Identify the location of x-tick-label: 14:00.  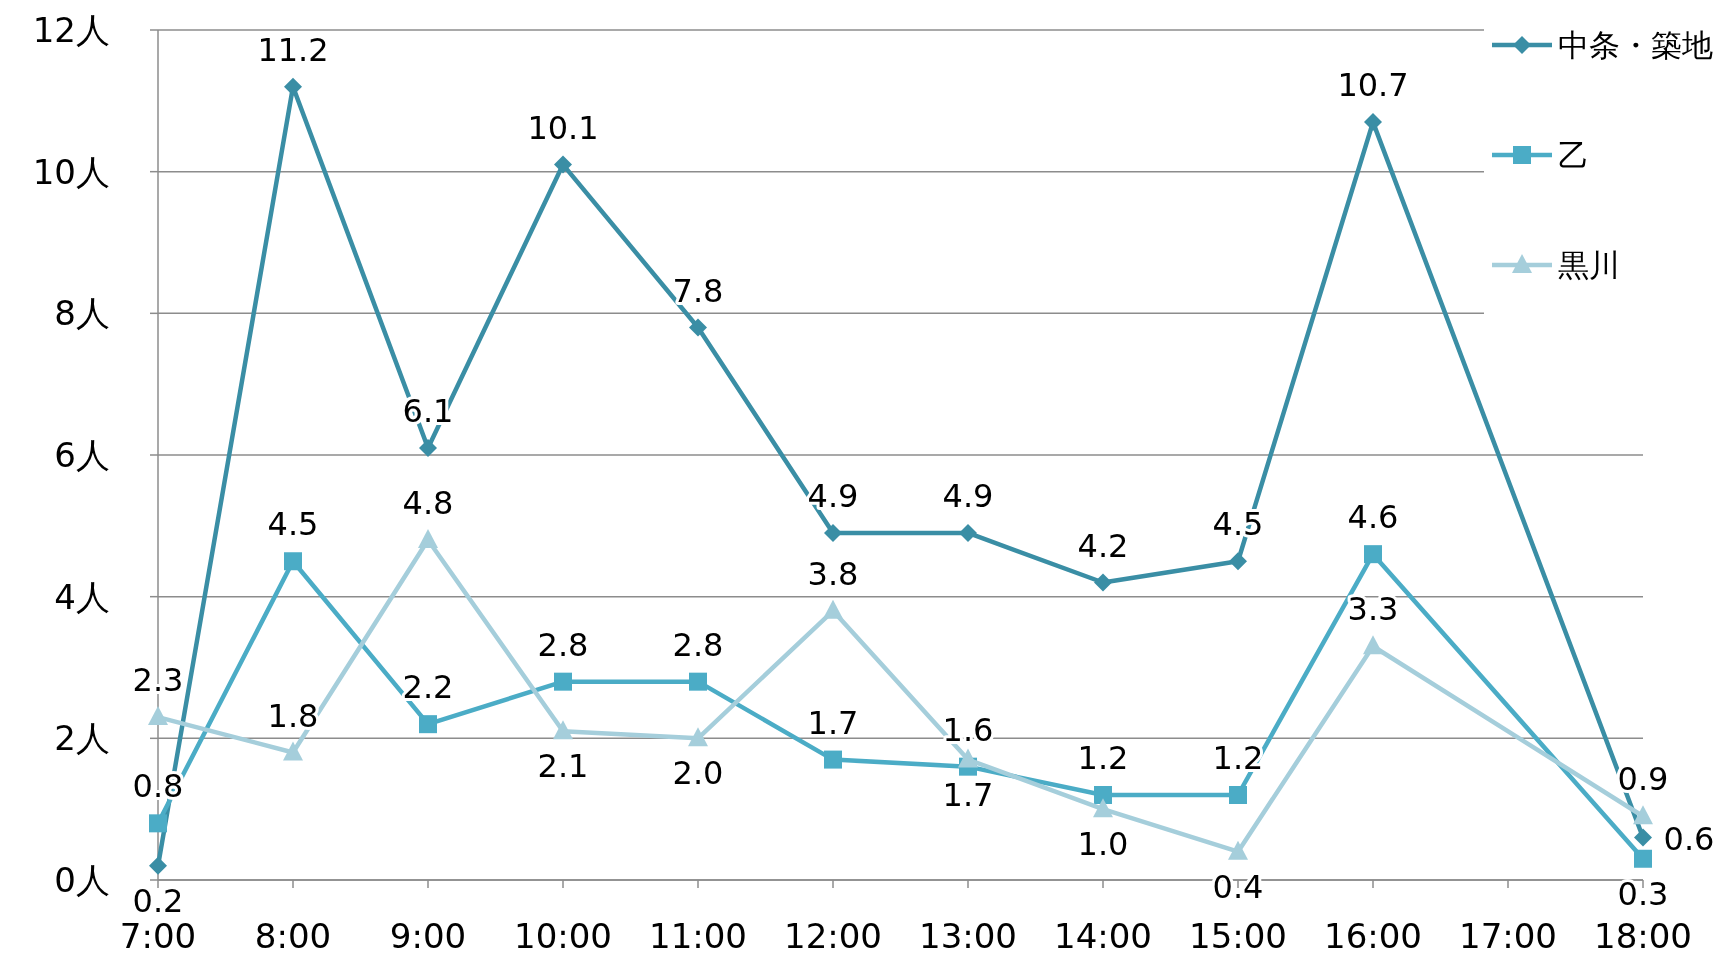
(1103, 936).